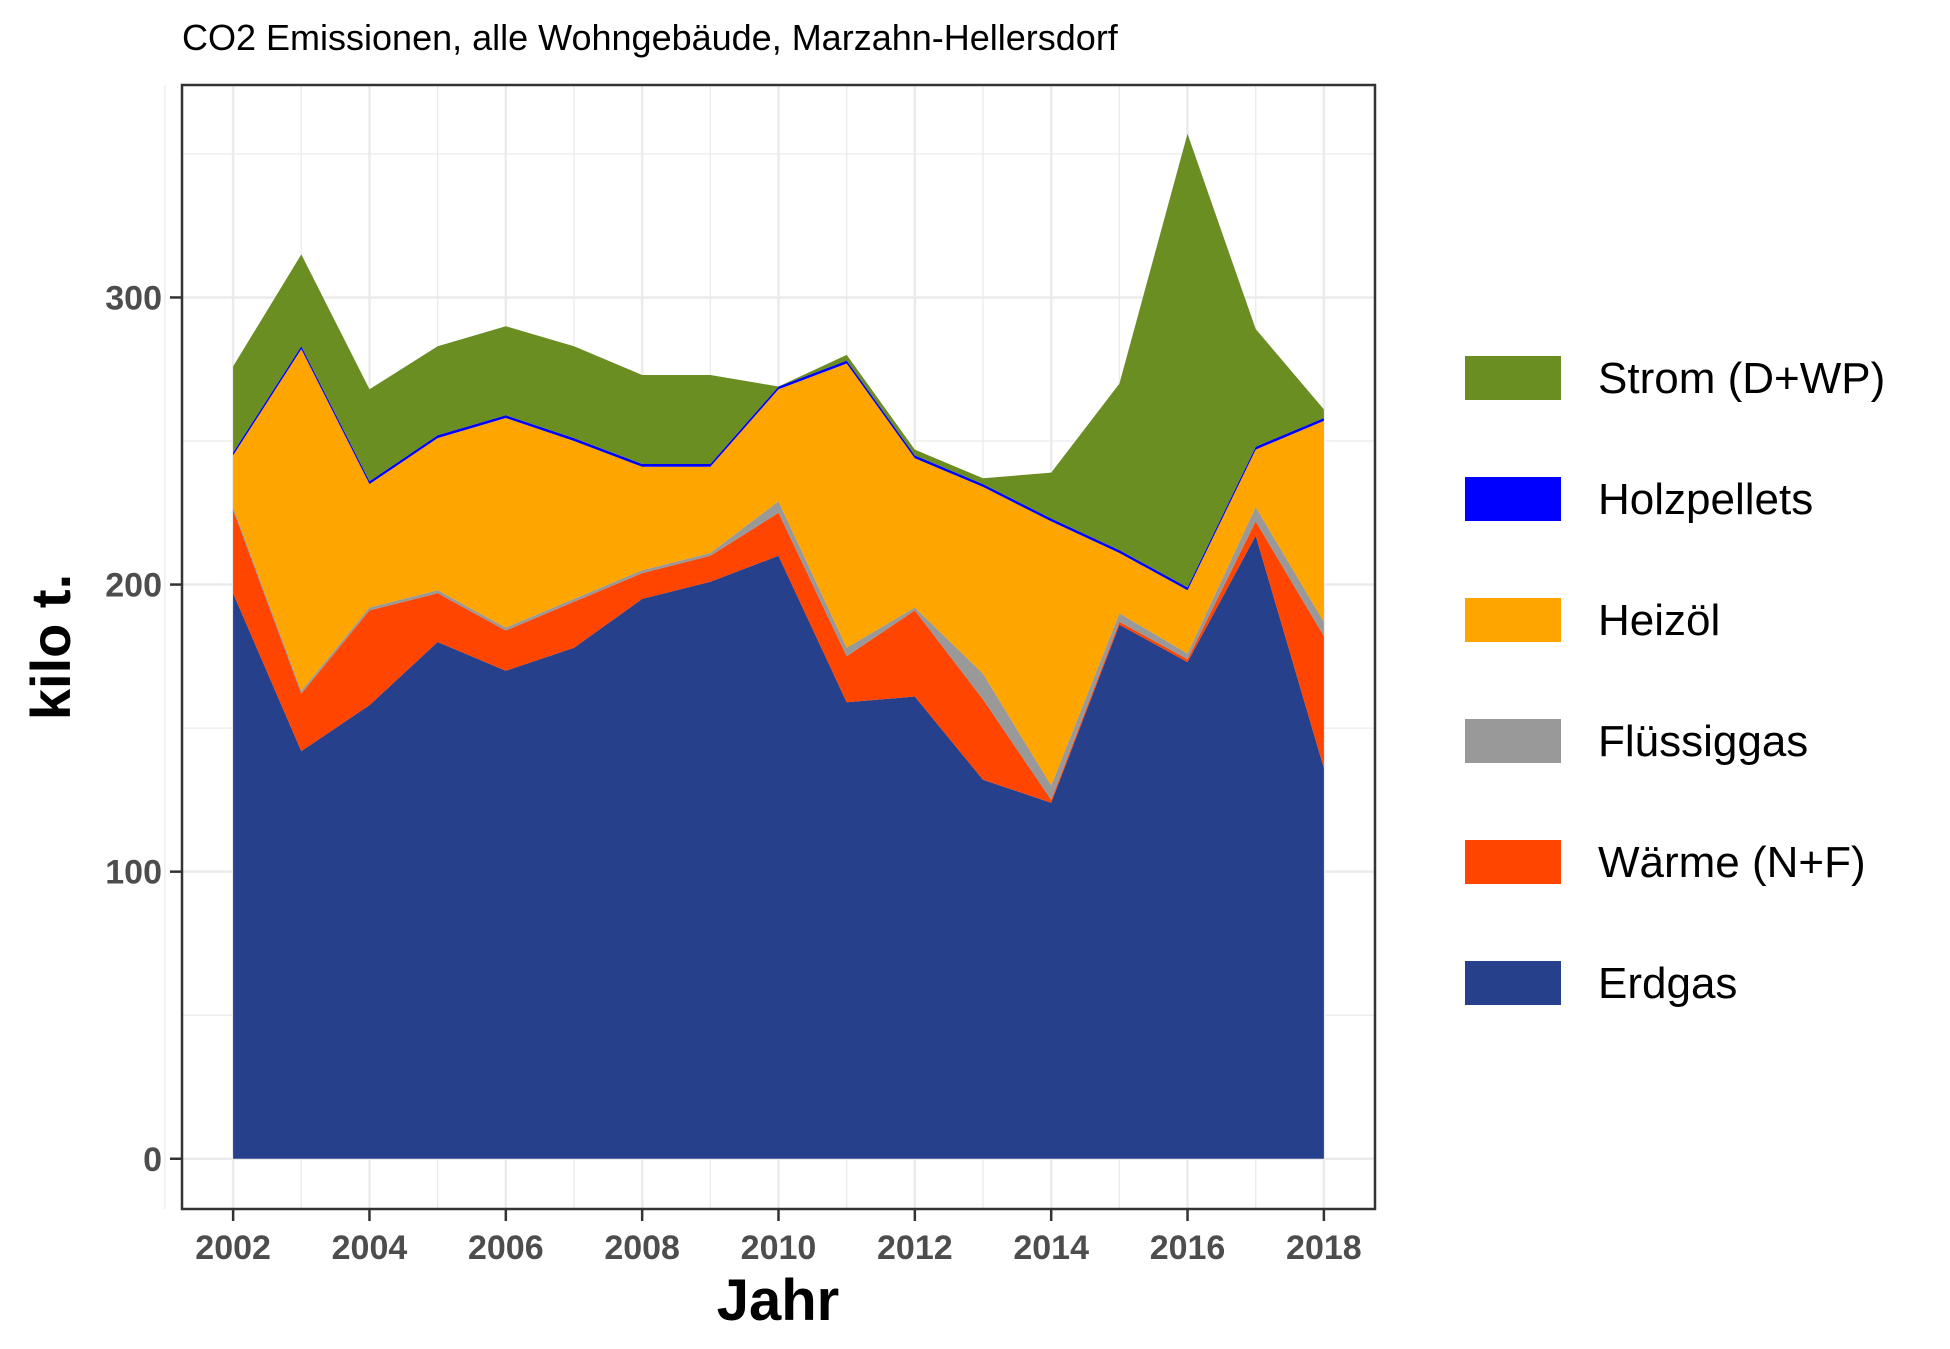 This screenshot has height=1349, width=1950. What do you see at coordinates (778, 650) in the screenshot?
I see `area-flüssiggas` at bounding box center [778, 650].